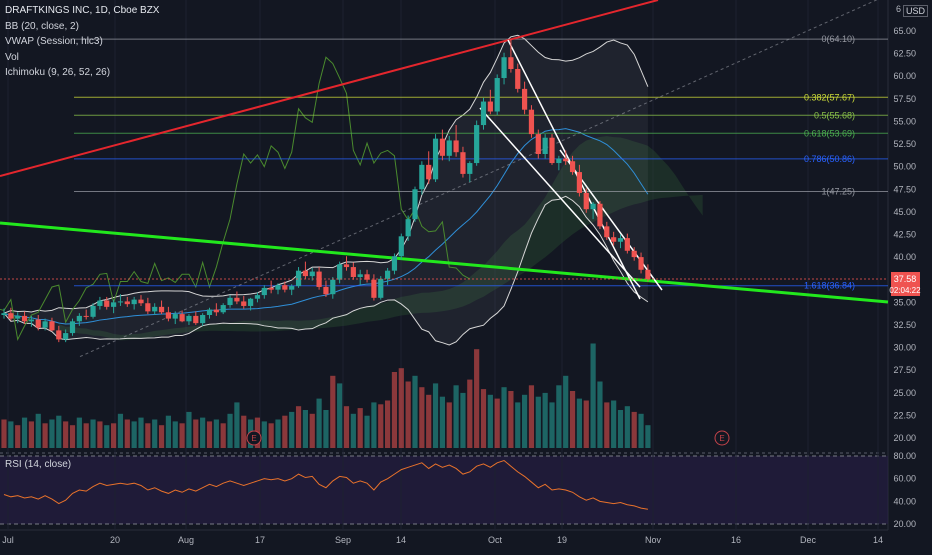 This screenshot has height=555, width=932. What do you see at coordinates (54, 41) in the screenshot?
I see `vwap-legend-item: VWAP (Session, hlc3)` at bounding box center [54, 41].